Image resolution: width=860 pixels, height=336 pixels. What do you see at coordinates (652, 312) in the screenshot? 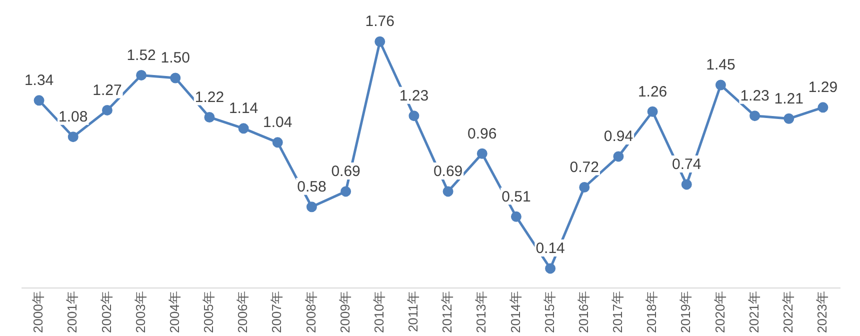
I see `x-tick-label: 2018年` at bounding box center [652, 312].